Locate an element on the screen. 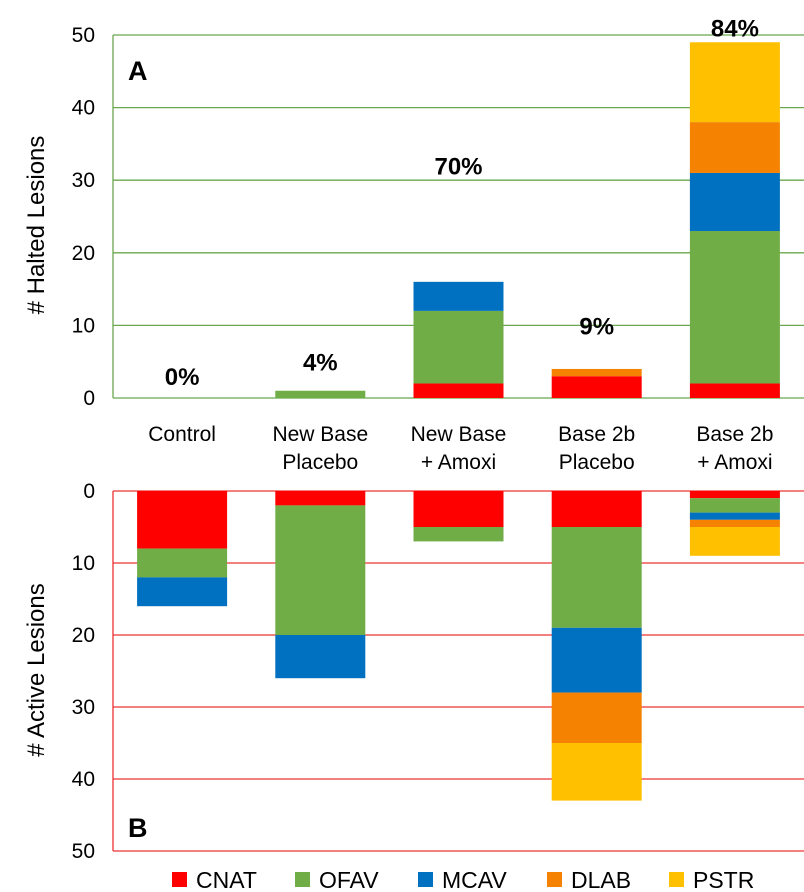 Image resolution: width=804 pixels, height=892 pixels. legend-label-pstr: PSTR is located at coordinates (723, 879).